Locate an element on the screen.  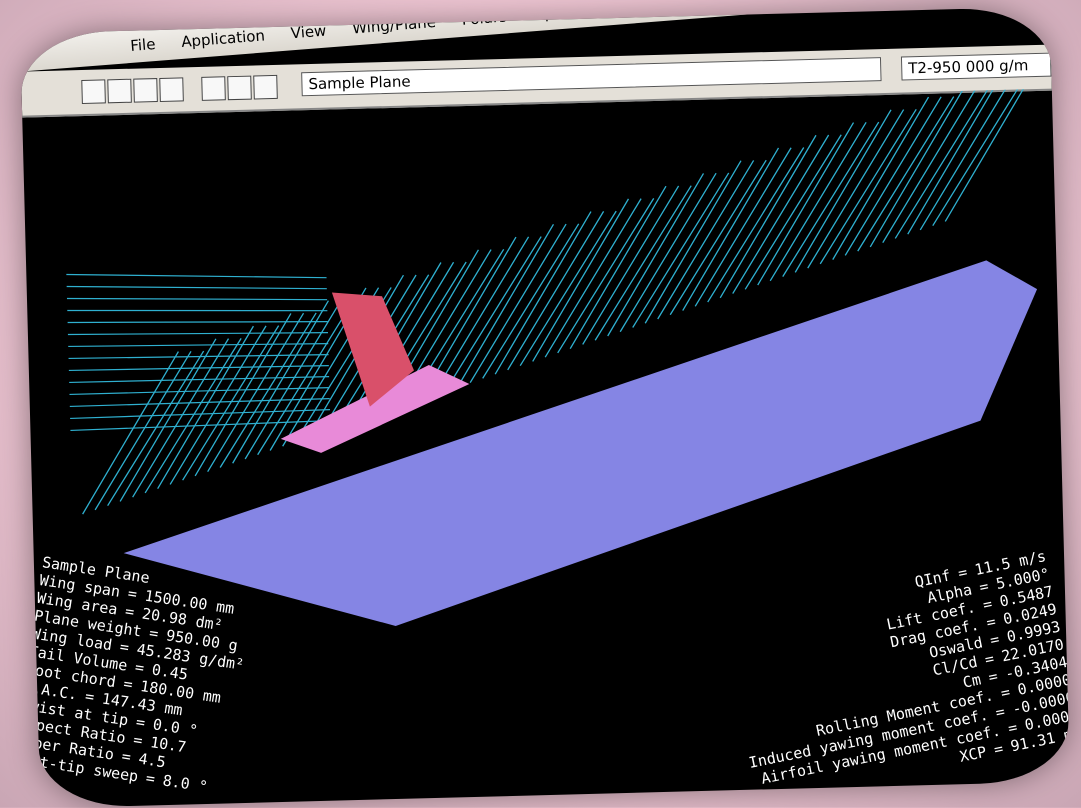
menu-item: Application is located at coordinates (223, 38).